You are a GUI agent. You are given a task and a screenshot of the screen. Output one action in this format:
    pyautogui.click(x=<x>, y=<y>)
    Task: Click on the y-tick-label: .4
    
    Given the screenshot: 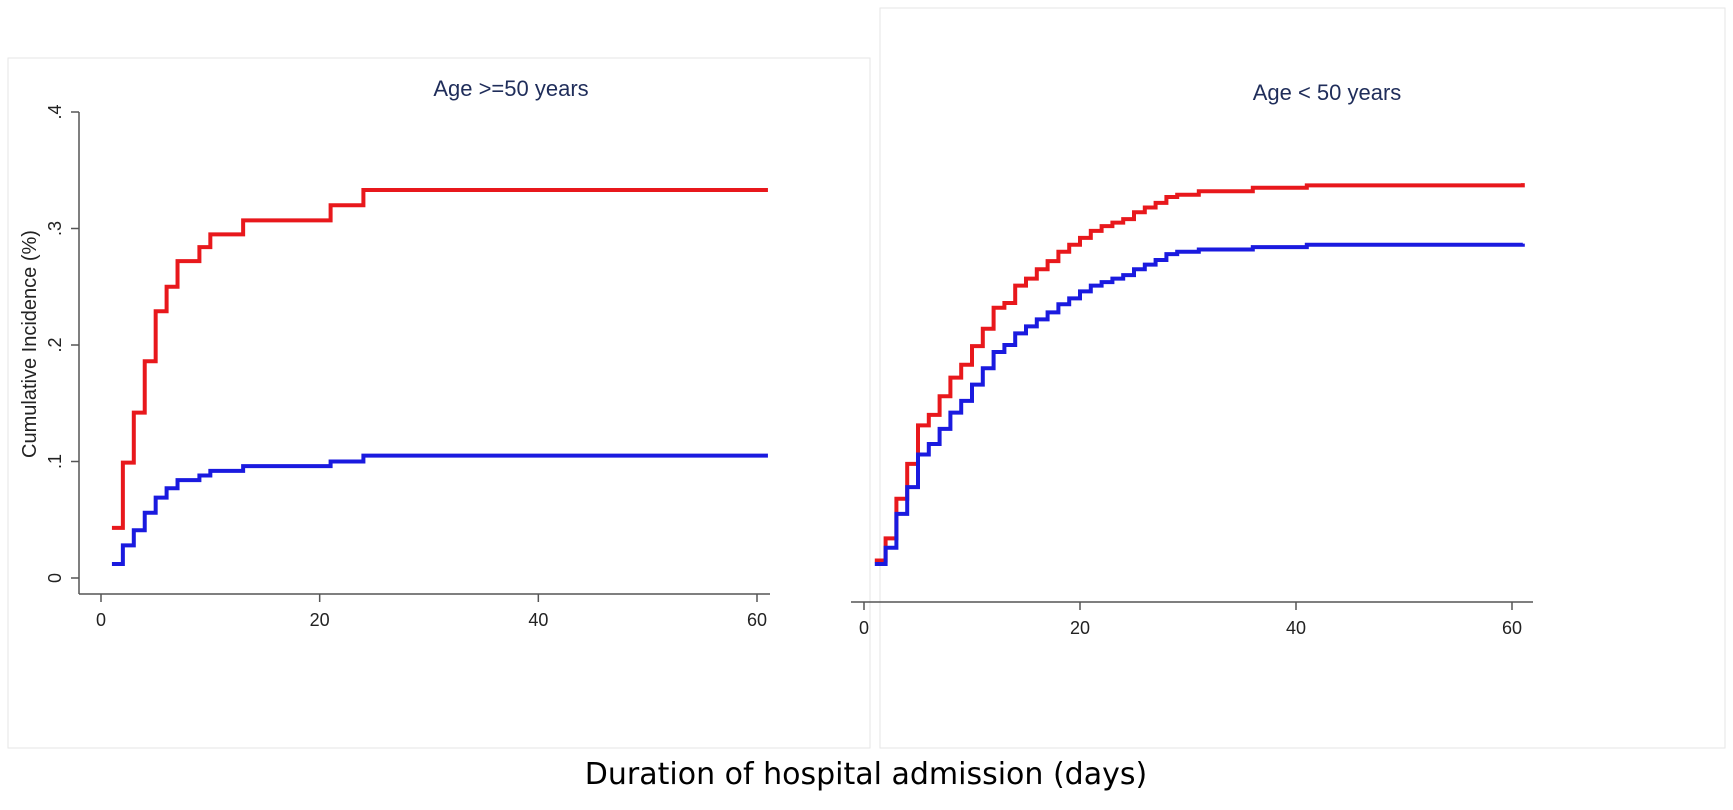 What is the action you would take?
    pyautogui.click(x=55, y=111)
    